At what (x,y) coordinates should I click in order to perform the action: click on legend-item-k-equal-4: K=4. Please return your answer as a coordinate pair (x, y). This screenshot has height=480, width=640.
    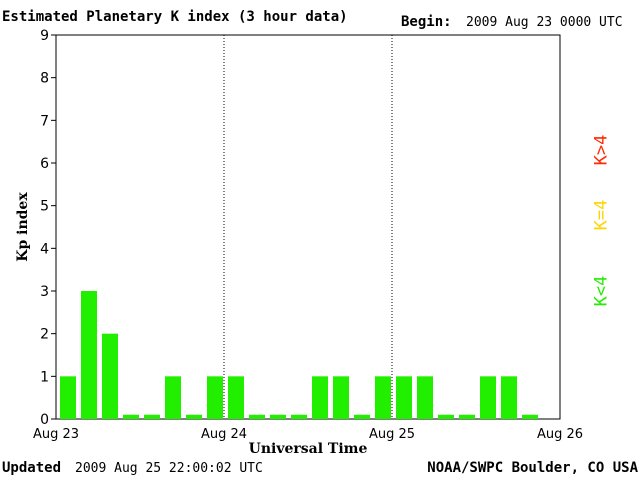
    Looking at the image, I should click on (601, 215).